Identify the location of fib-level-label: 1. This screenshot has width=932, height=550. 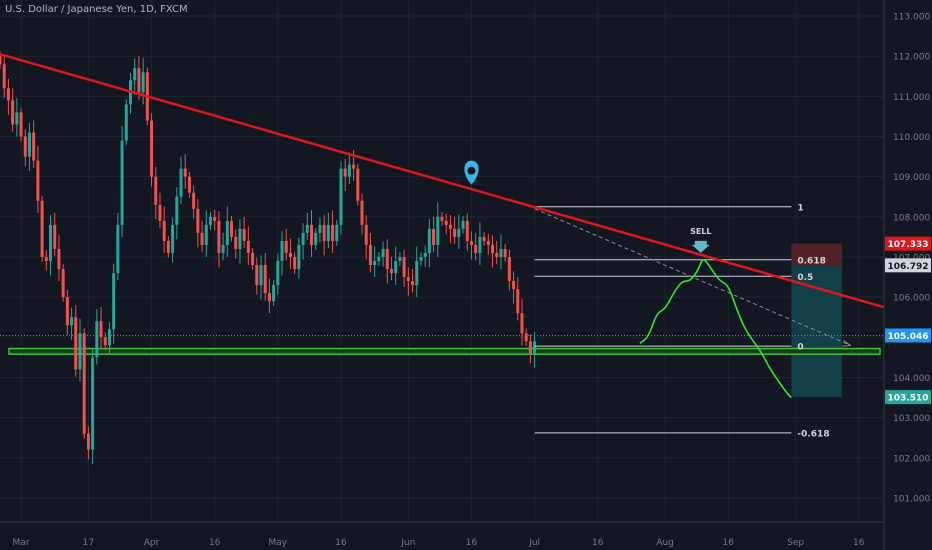
(800, 208).